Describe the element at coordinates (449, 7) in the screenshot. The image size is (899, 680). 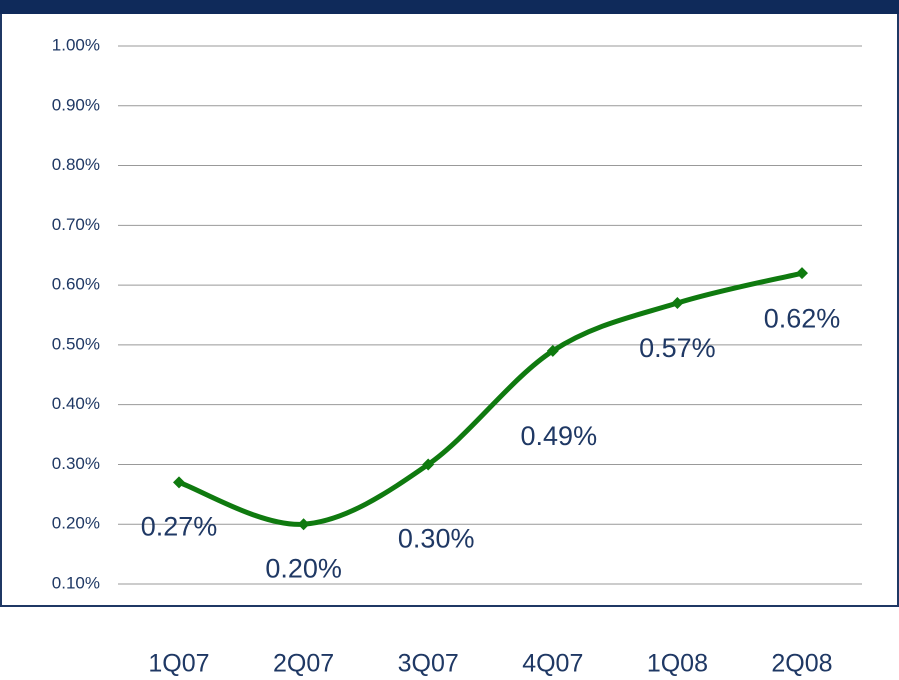
I see `top-bar` at that location.